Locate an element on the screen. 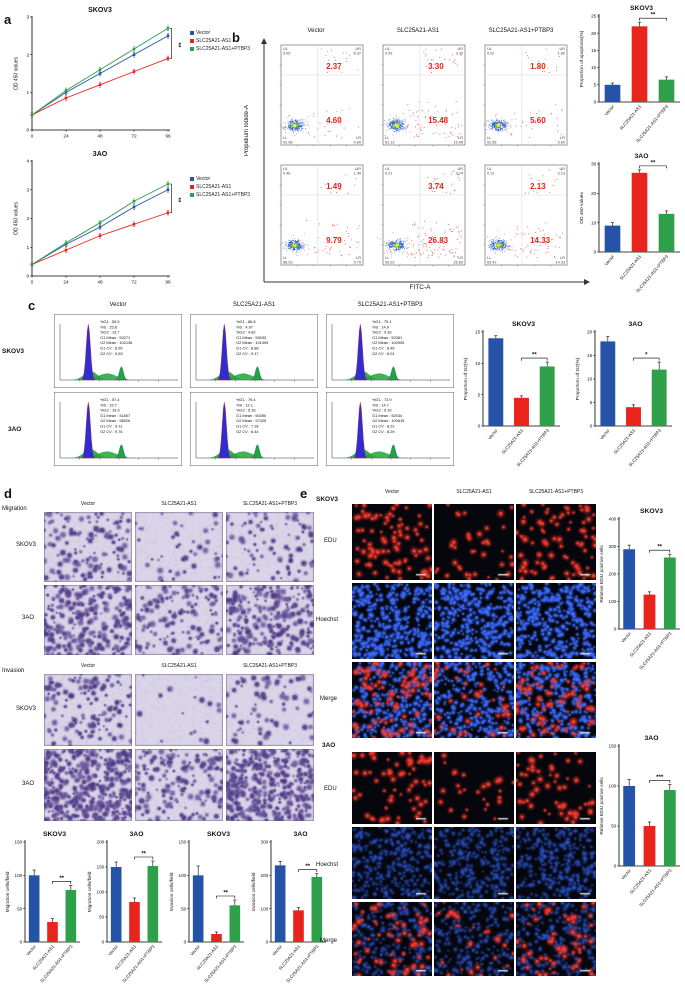  legend-item-vector: Vector is located at coordinates (220, 179).